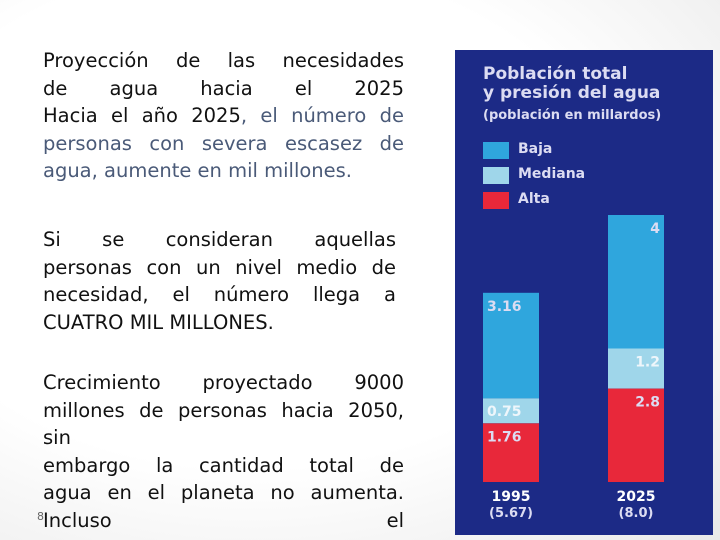 This screenshot has height=540, width=720. I want to click on bar-mediana-1995, so click(511, 411).